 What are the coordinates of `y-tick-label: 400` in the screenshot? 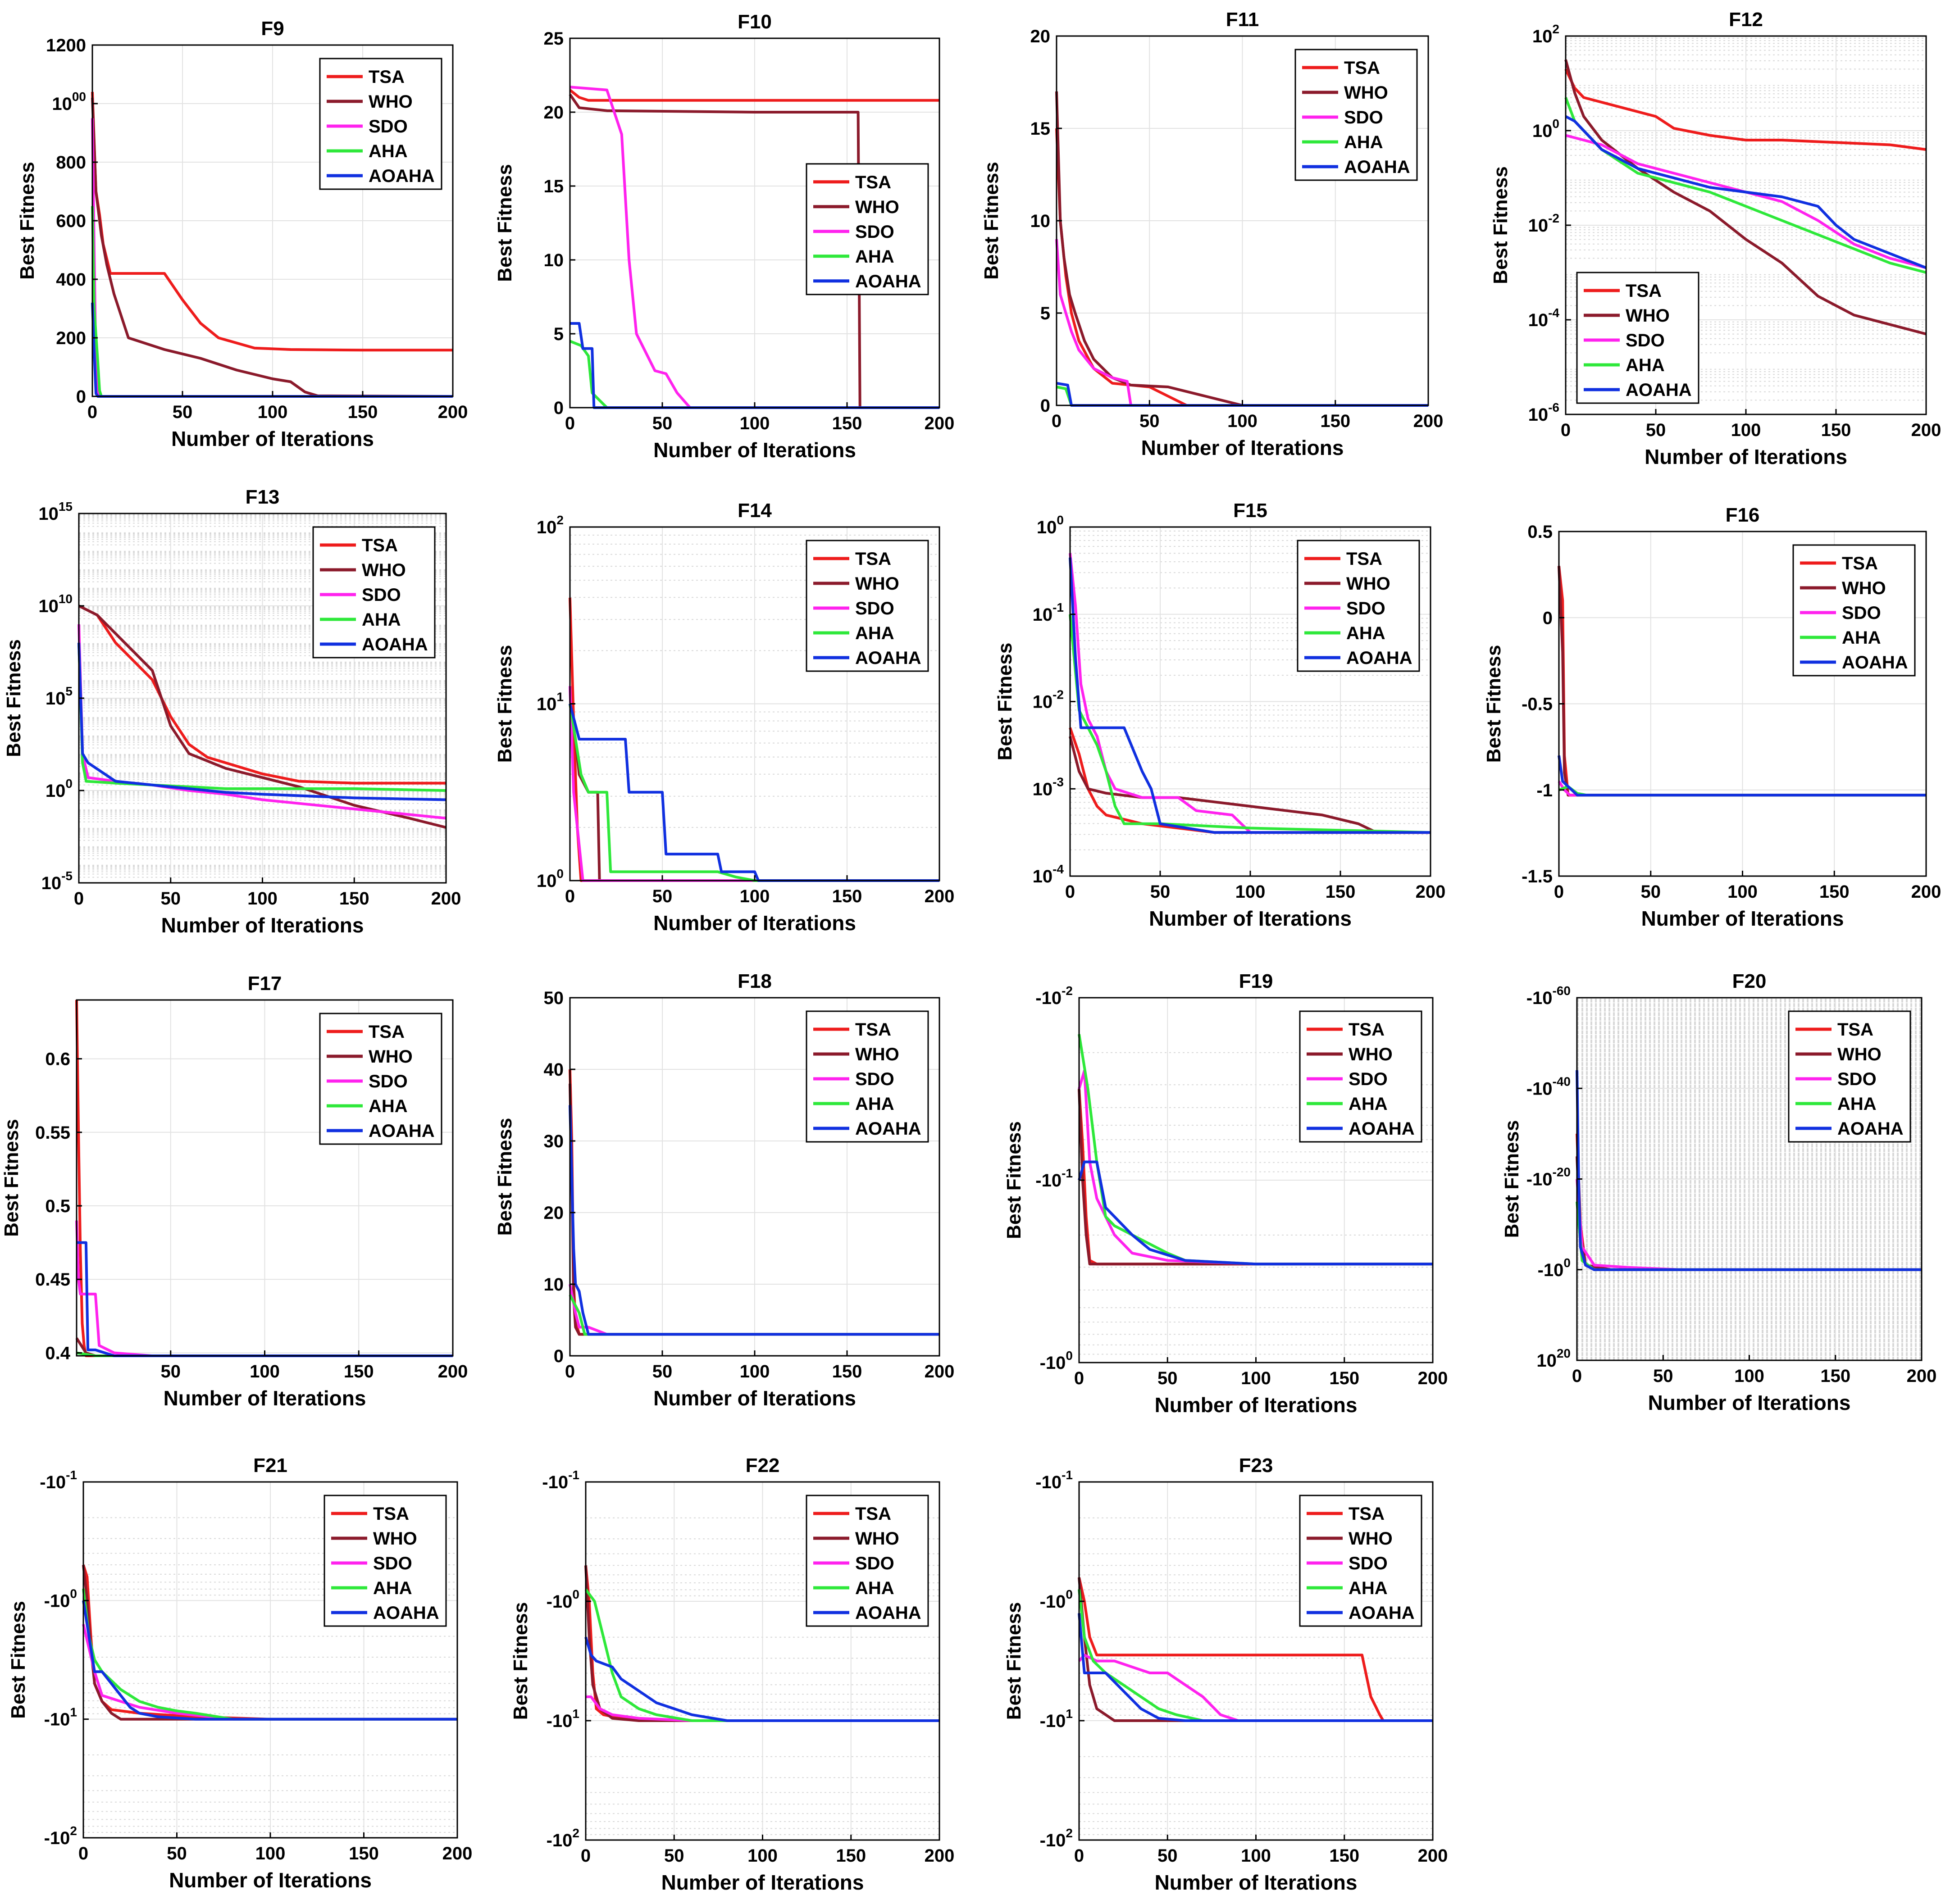 It's located at (71, 280).